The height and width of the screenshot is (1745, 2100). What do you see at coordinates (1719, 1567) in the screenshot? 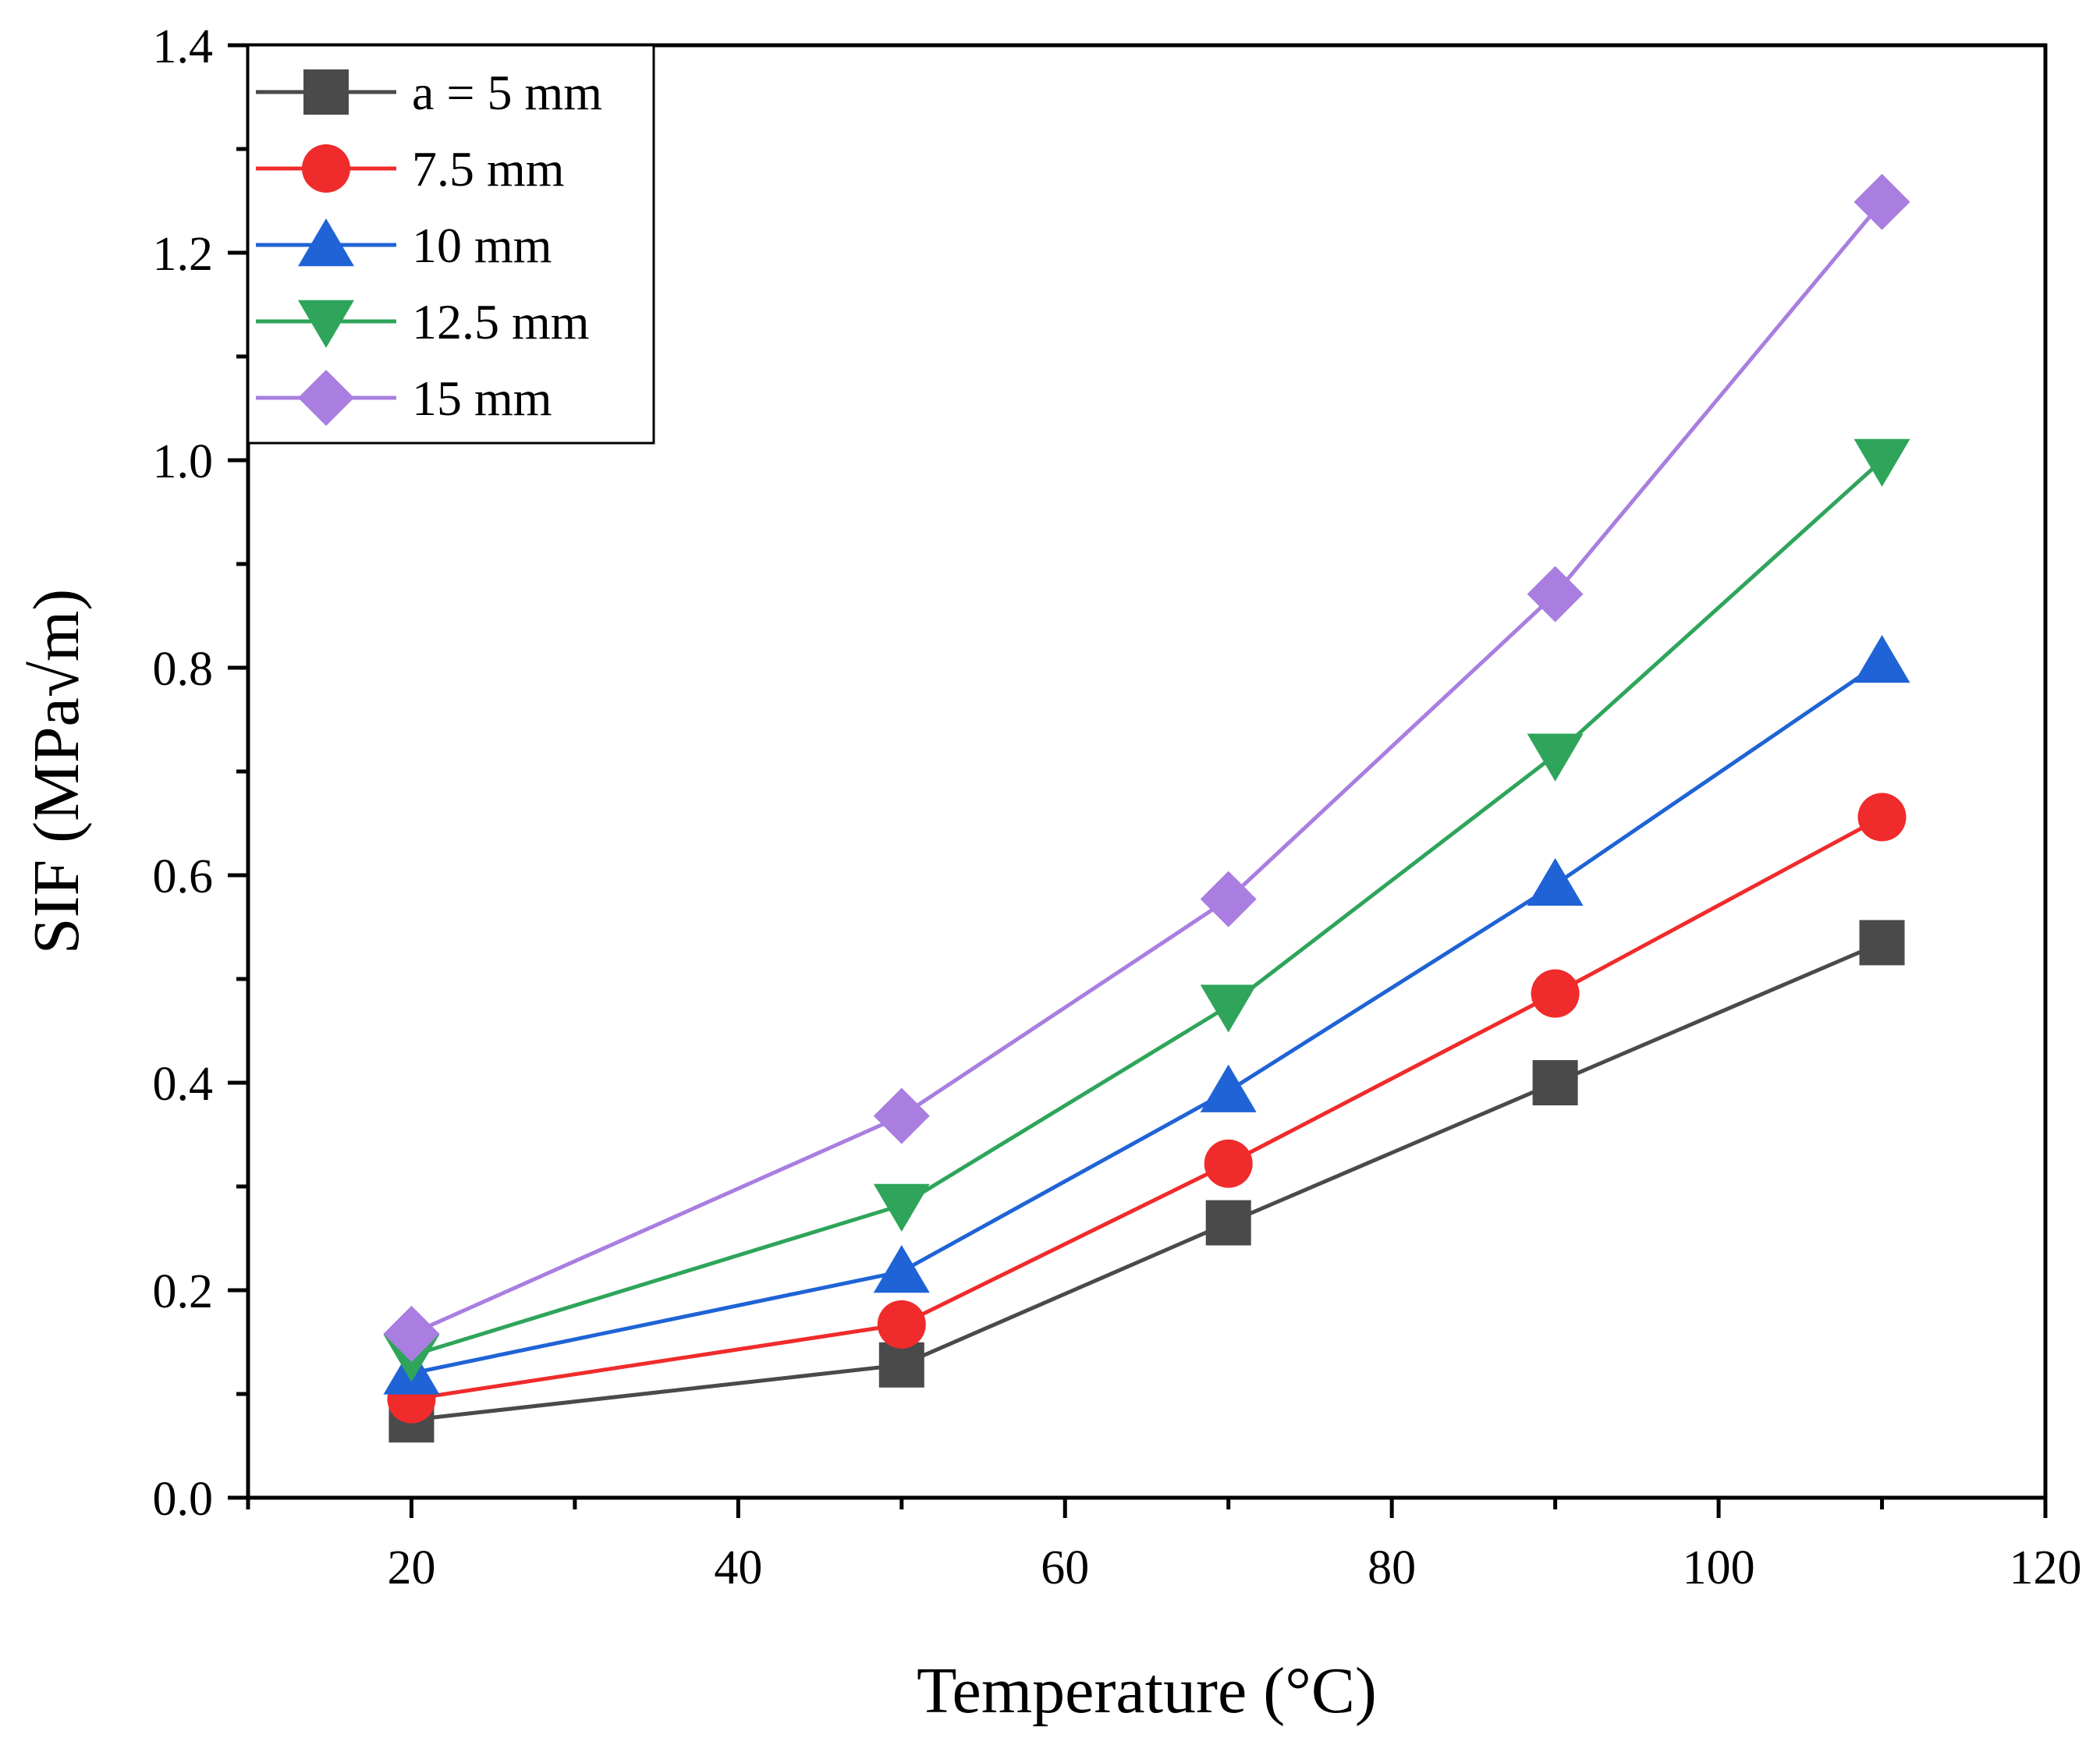
I see `x-tick-label: 100` at bounding box center [1719, 1567].